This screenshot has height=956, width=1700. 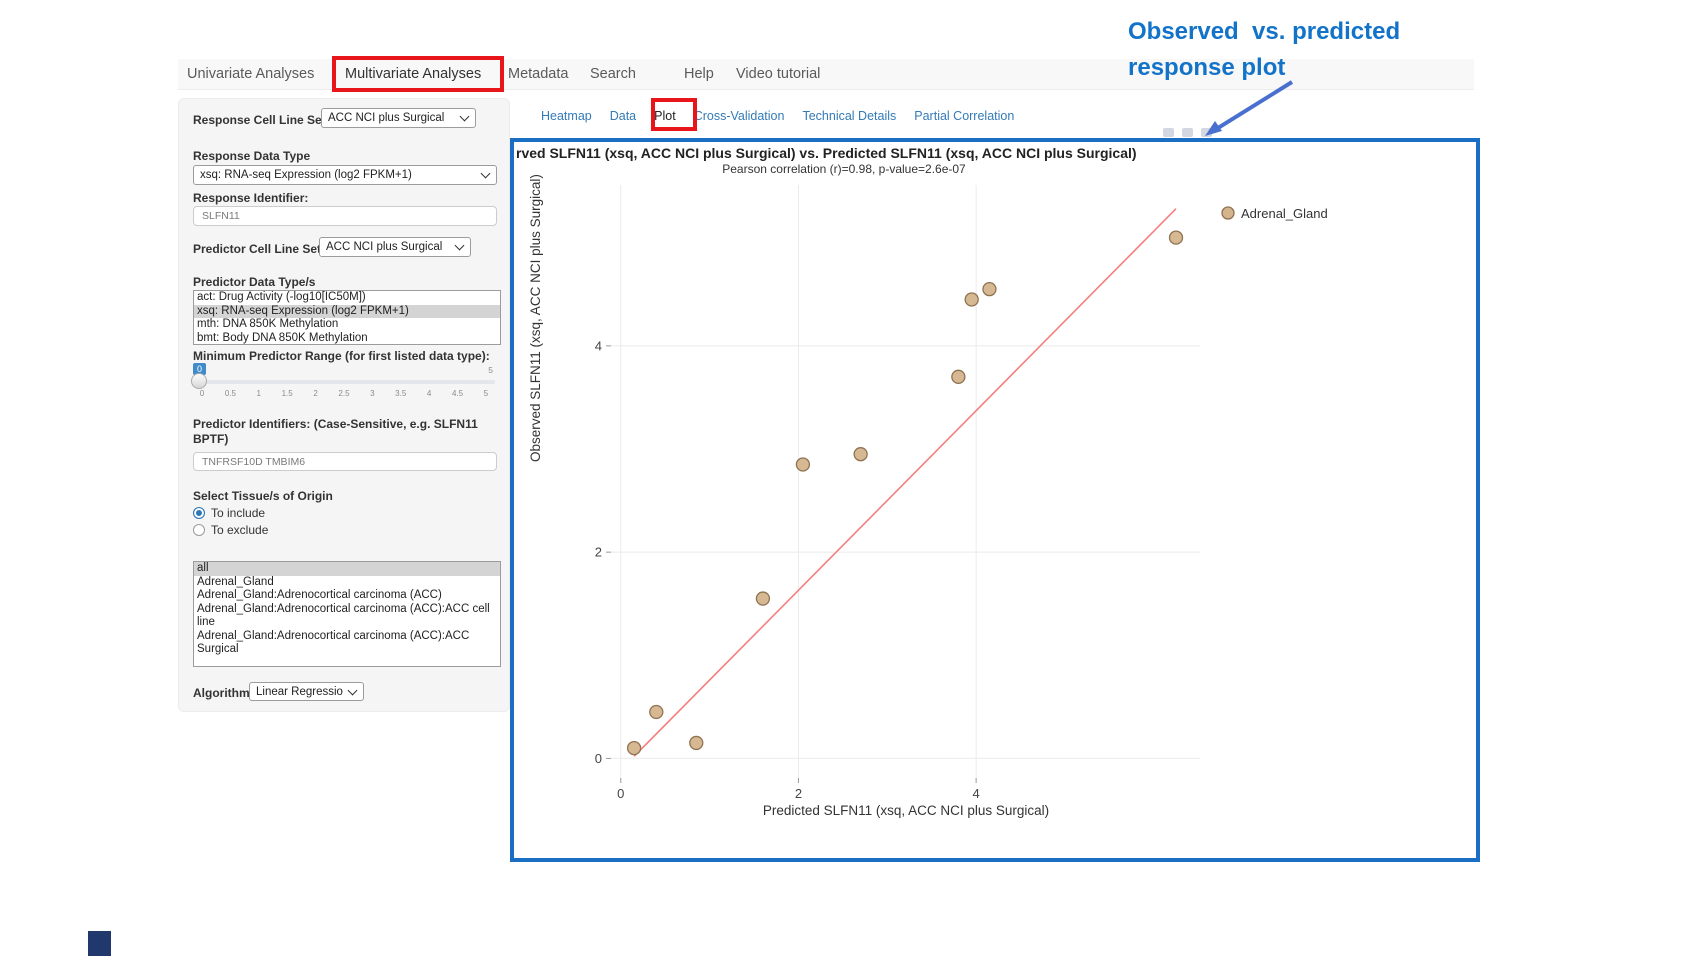 What do you see at coordinates (345, 461) in the screenshot?
I see `predictor-identifiers-input` at bounding box center [345, 461].